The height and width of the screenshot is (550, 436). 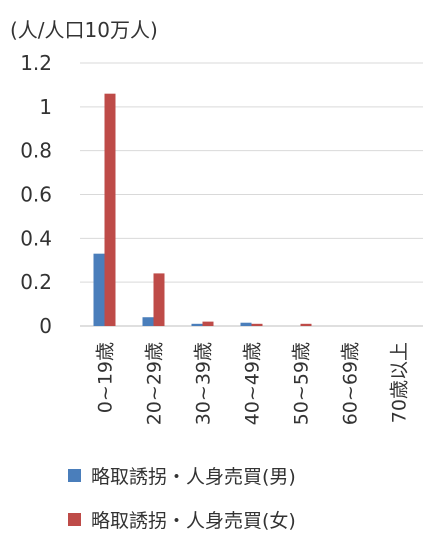 I want to click on y-tick-label: 0.6, so click(x=36, y=195).